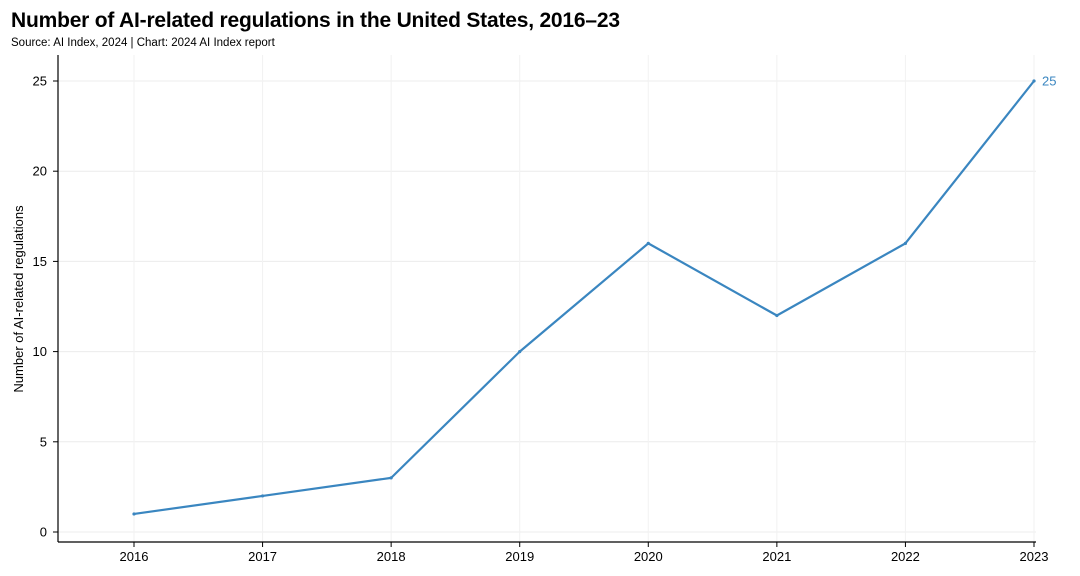 This screenshot has height=576, width=1080. Describe the element at coordinates (134, 556) in the screenshot. I see `x-tick-label: 2016` at that location.